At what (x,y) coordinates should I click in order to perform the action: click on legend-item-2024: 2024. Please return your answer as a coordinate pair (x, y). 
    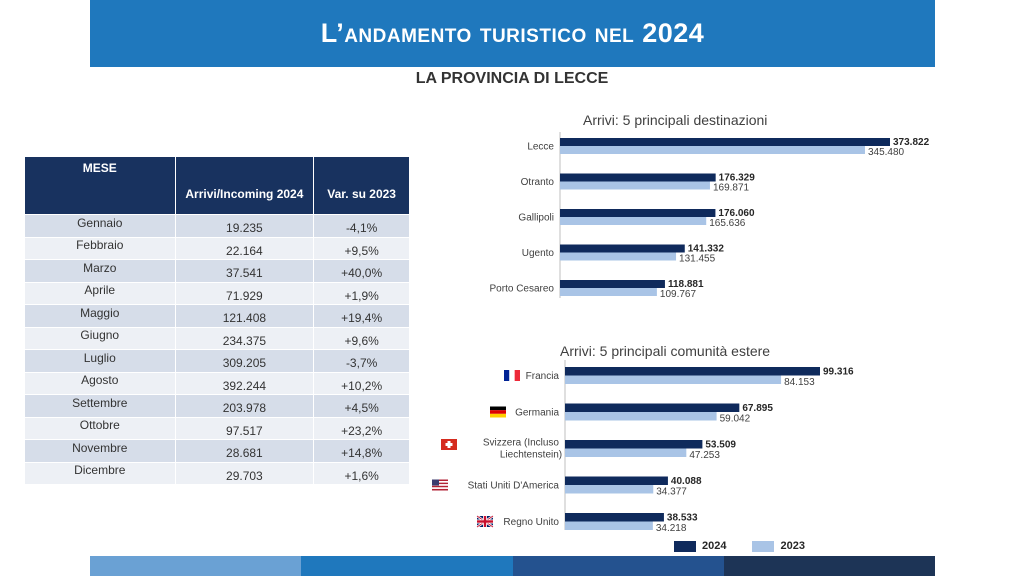
    Looking at the image, I should click on (700, 546).